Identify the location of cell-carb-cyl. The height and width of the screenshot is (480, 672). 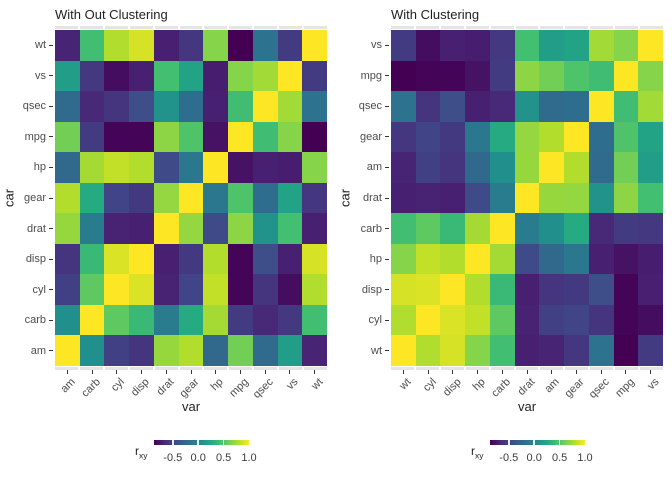
(428, 228).